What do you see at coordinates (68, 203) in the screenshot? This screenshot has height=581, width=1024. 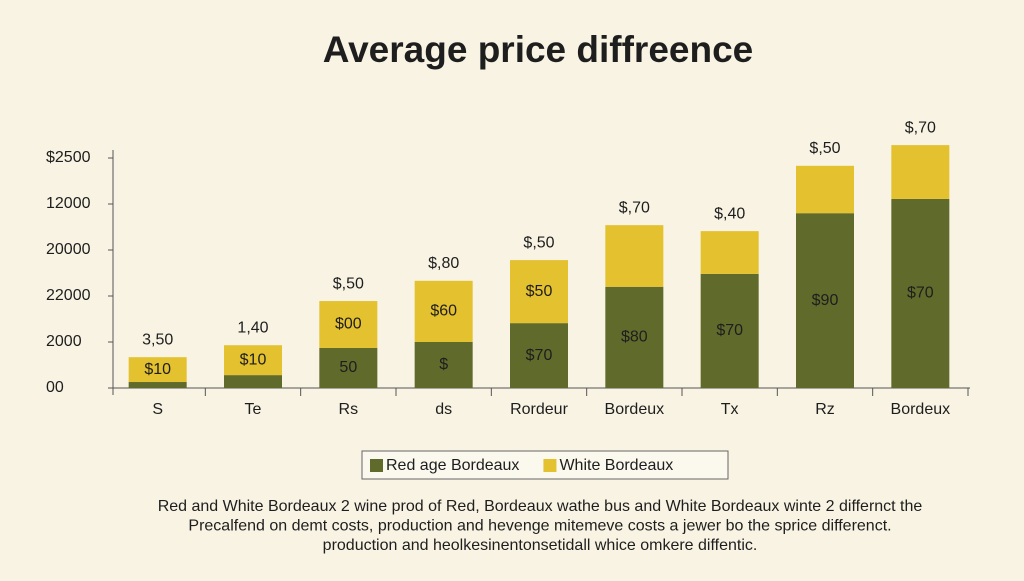 I see `y-tick-label: 12000` at bounding box center [68, 203].